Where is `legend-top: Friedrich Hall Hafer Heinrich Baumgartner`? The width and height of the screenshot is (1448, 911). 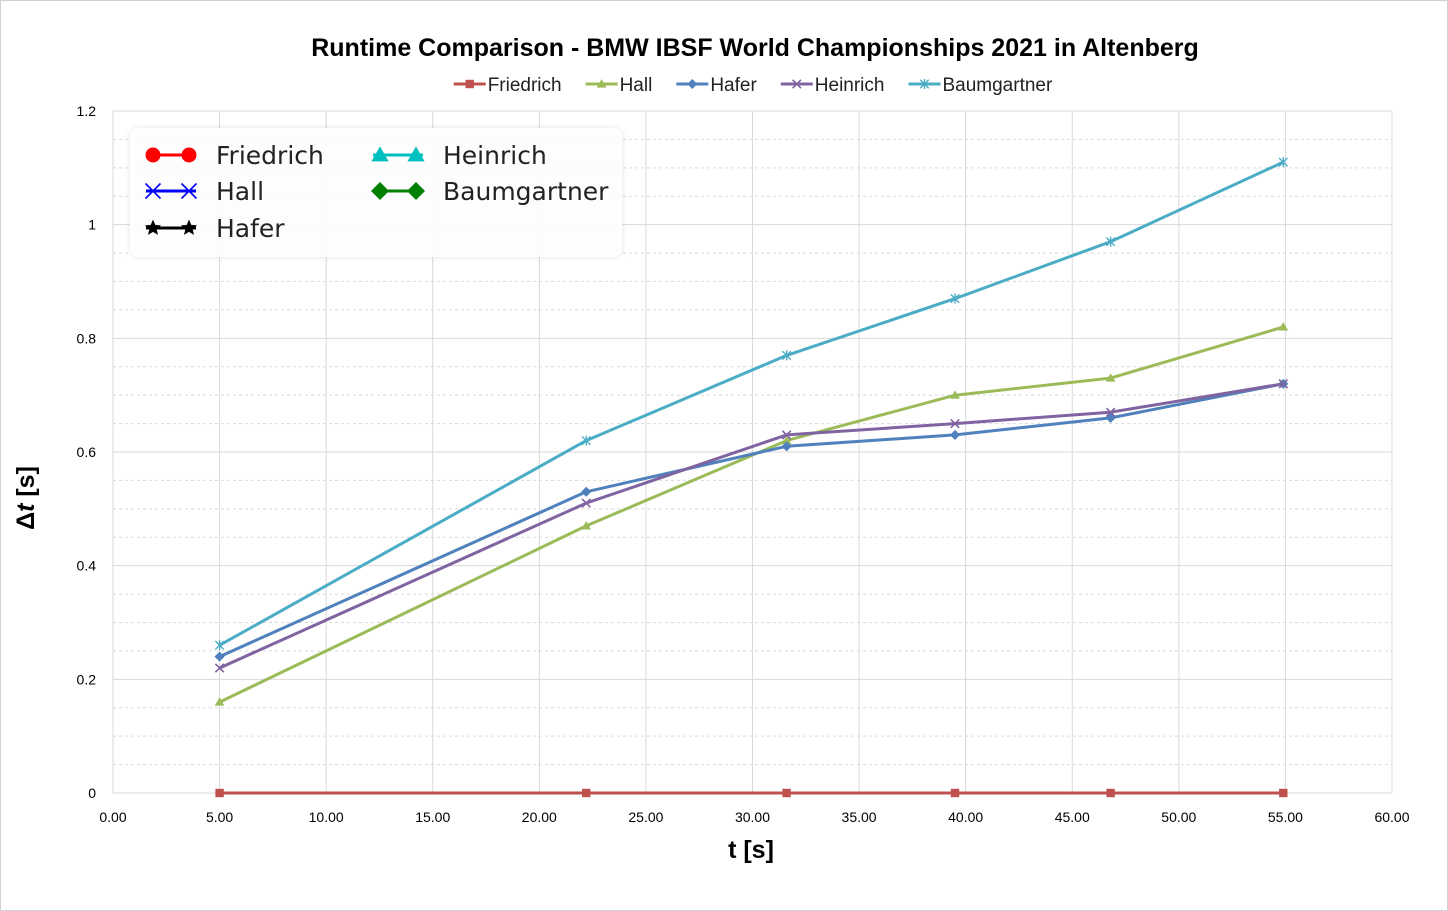
legend-top: Friedrich Hall Hafer Heinrich Baumgartner is located at coordinates (753, 85).